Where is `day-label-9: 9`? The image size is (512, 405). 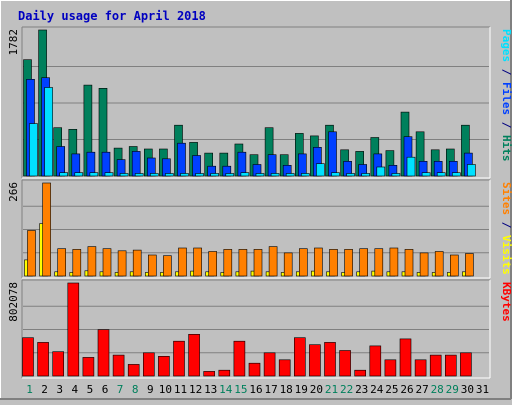
day-label-9: 9 is located at coordinates (150, 389).